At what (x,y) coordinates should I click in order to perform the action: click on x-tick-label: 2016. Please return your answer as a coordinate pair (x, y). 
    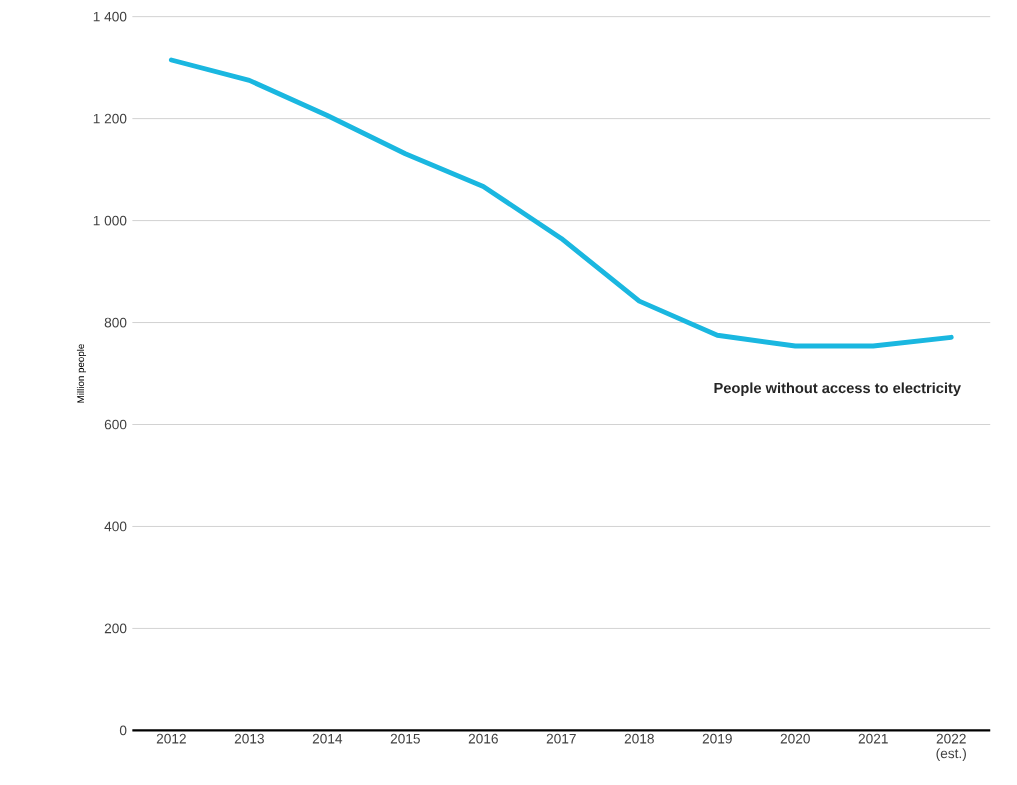
    Looking at the image, I should click on (483, 738).